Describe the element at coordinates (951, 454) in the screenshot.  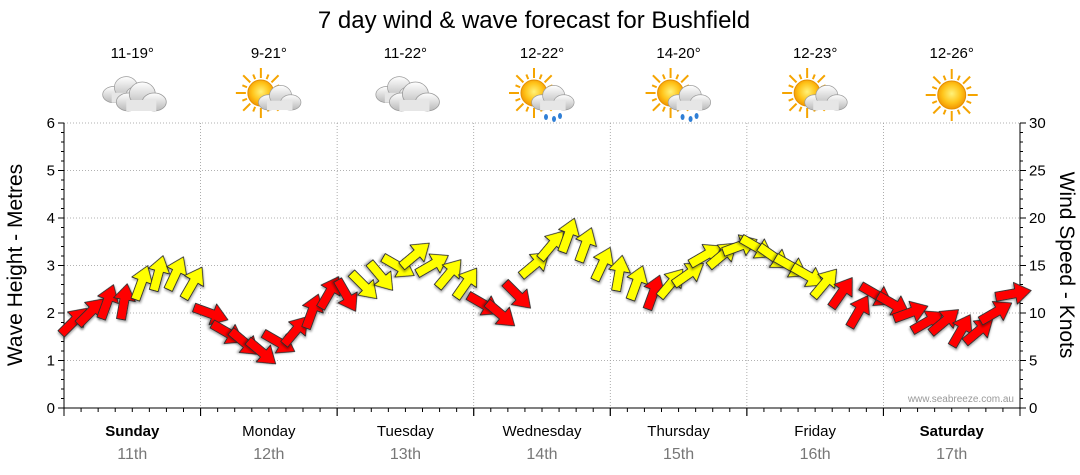
I see `day-date-label: 17th` at that location.